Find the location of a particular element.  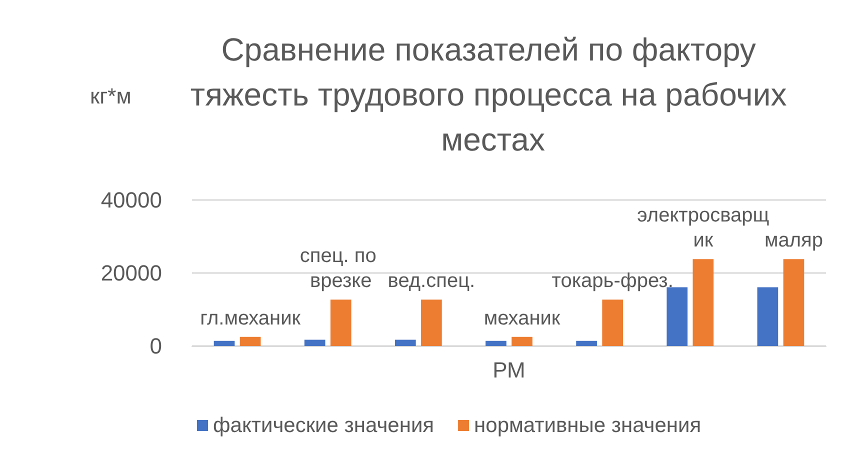

data-label: токарь-фрез. is located at coordinates (613, 281).